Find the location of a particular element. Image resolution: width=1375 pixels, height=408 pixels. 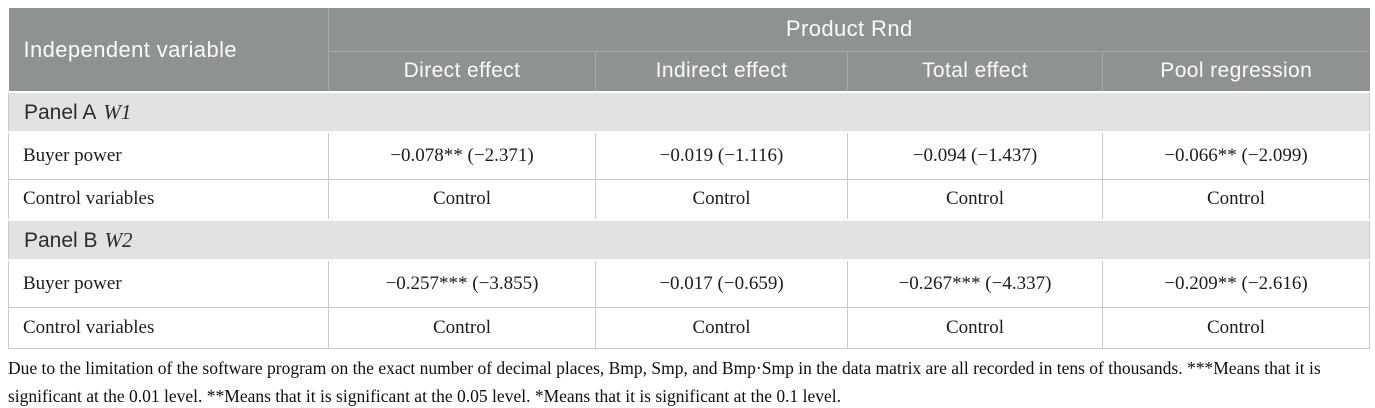

header-independent-variable: Independent variable is located at coordinates (168, 50).